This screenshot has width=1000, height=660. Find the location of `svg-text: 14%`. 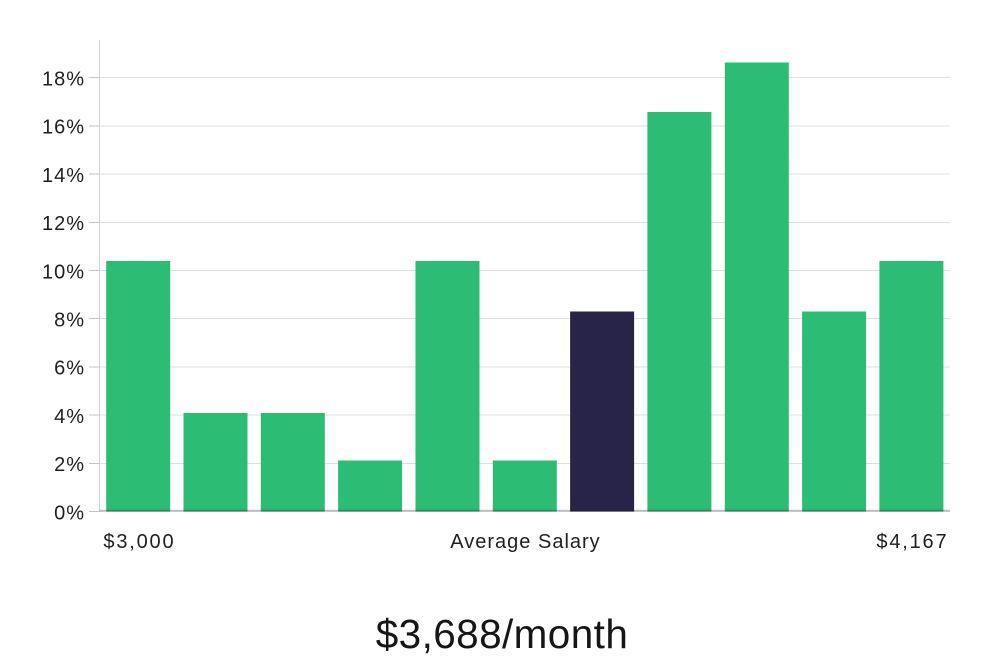

svg-text: 14% is located at coordinates (63, 176).